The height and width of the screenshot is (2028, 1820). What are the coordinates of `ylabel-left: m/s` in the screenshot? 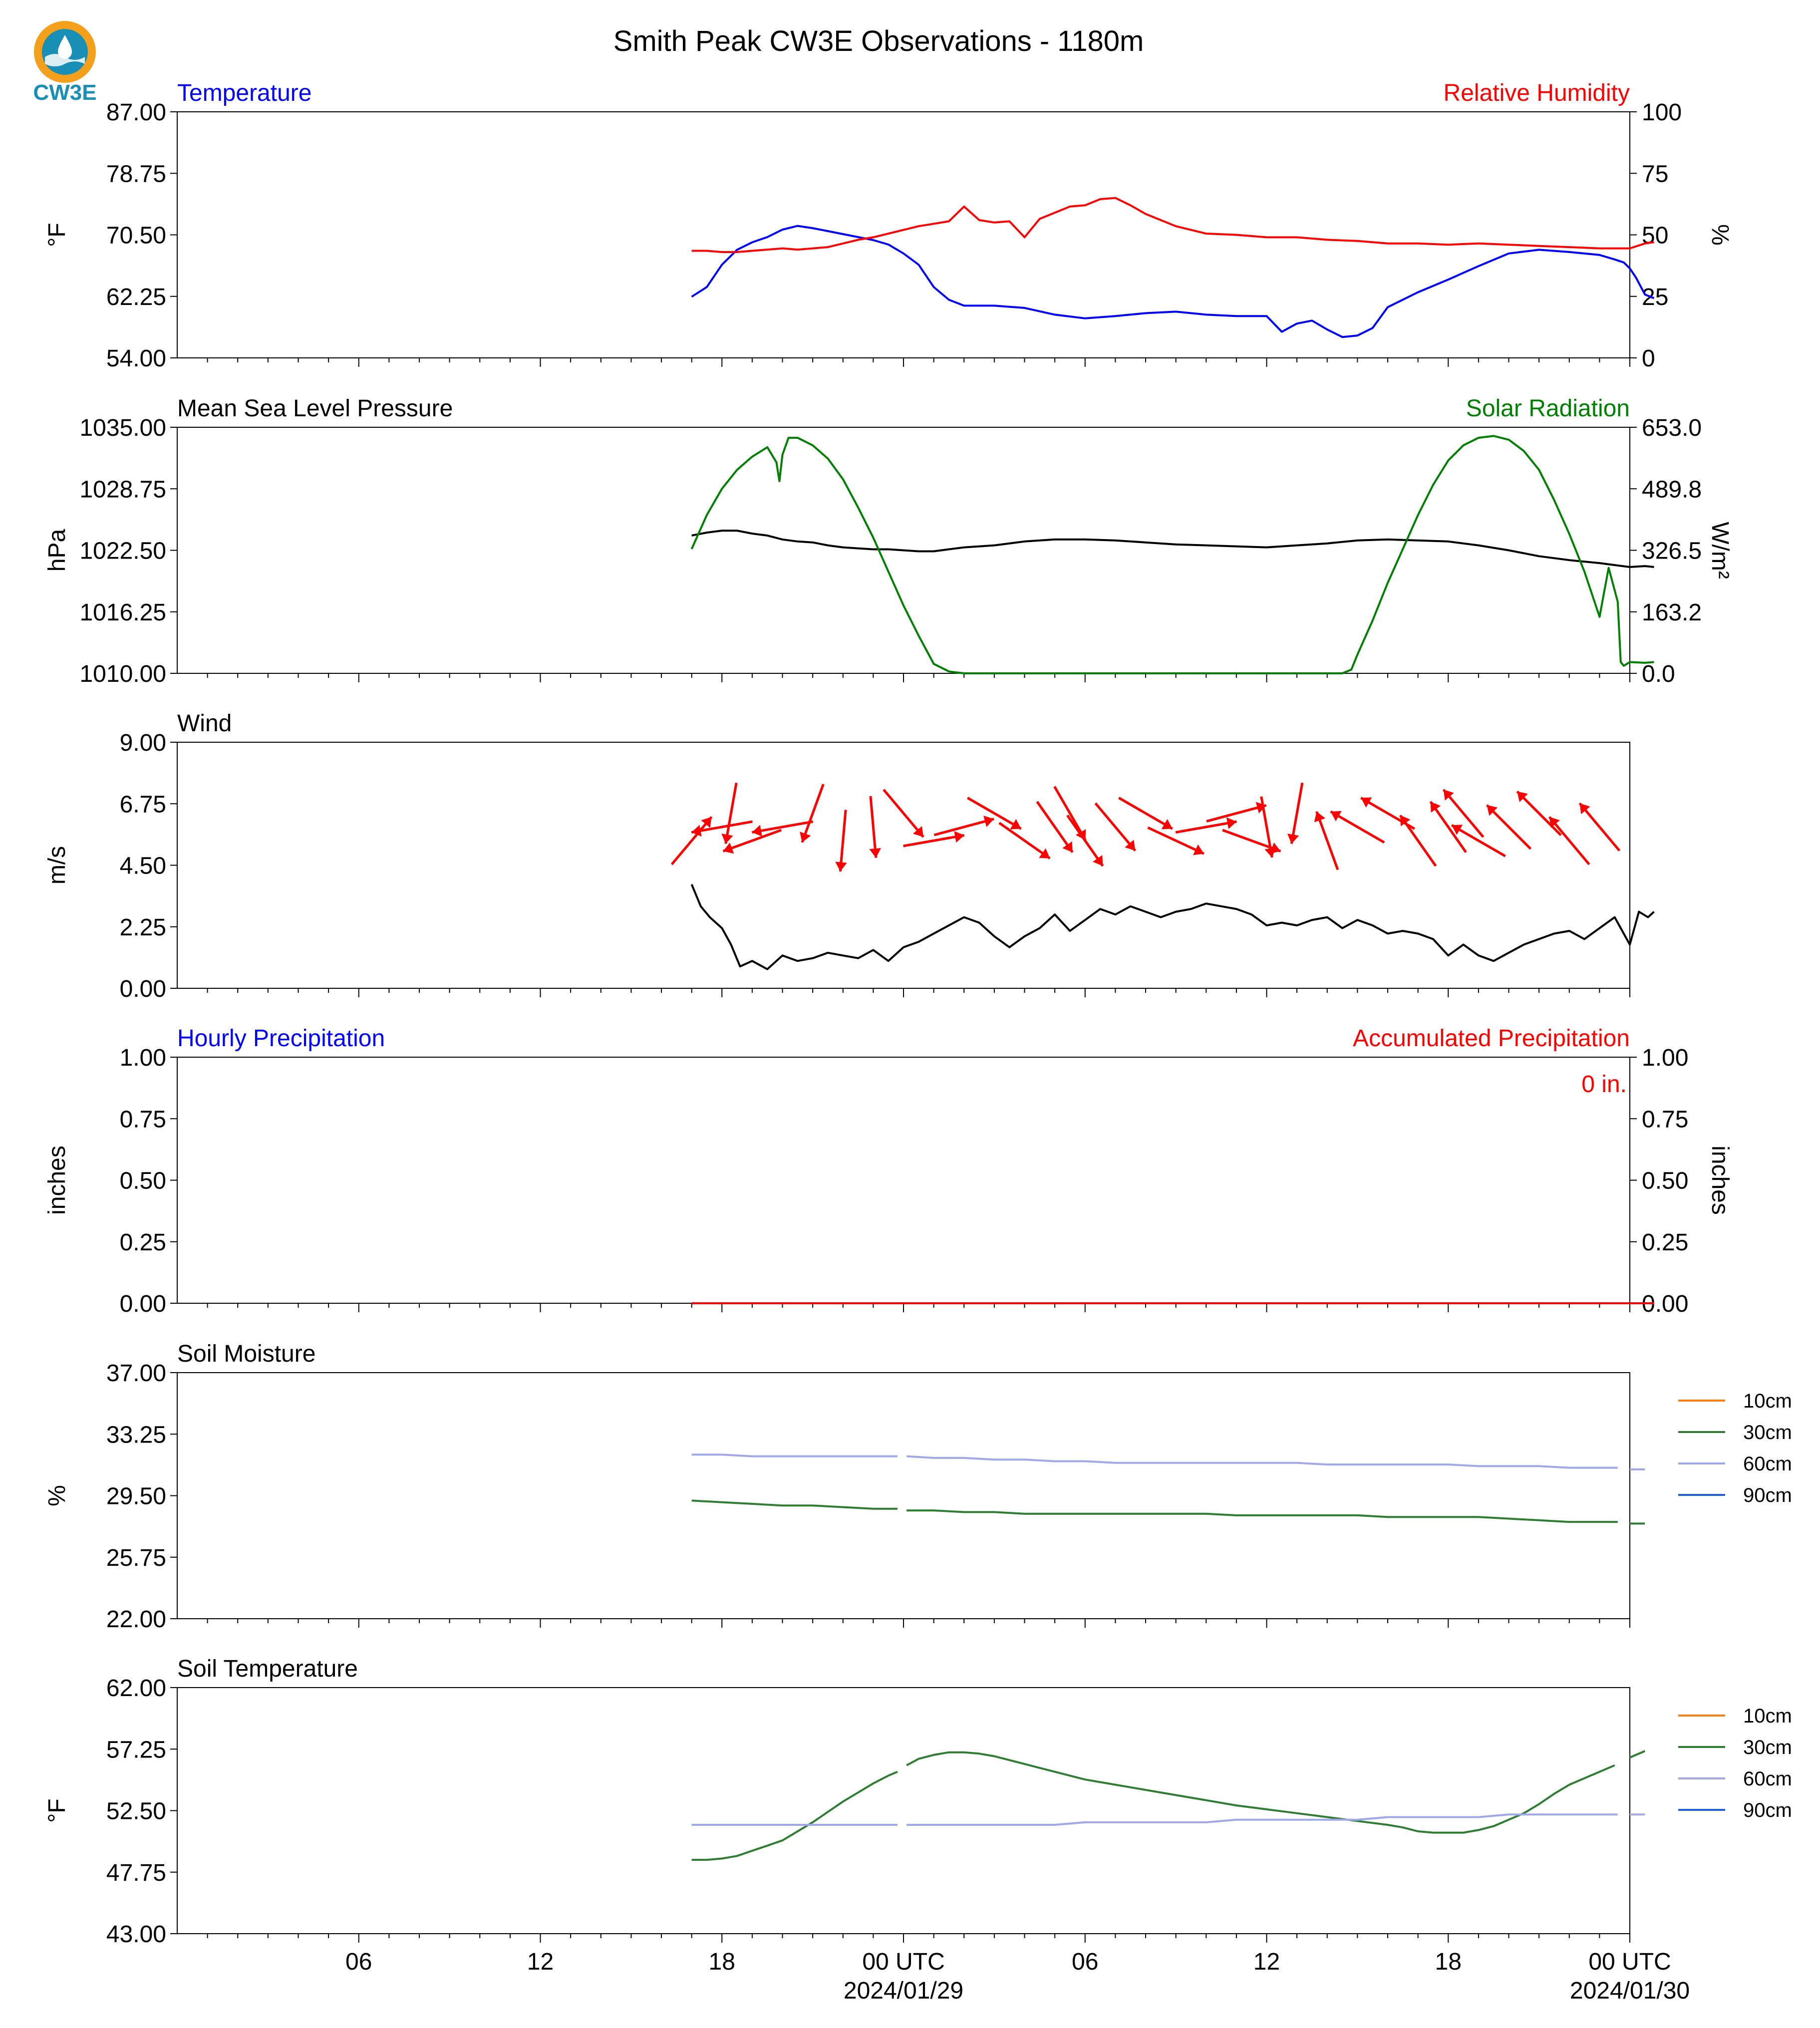 It's located at (57, 865).